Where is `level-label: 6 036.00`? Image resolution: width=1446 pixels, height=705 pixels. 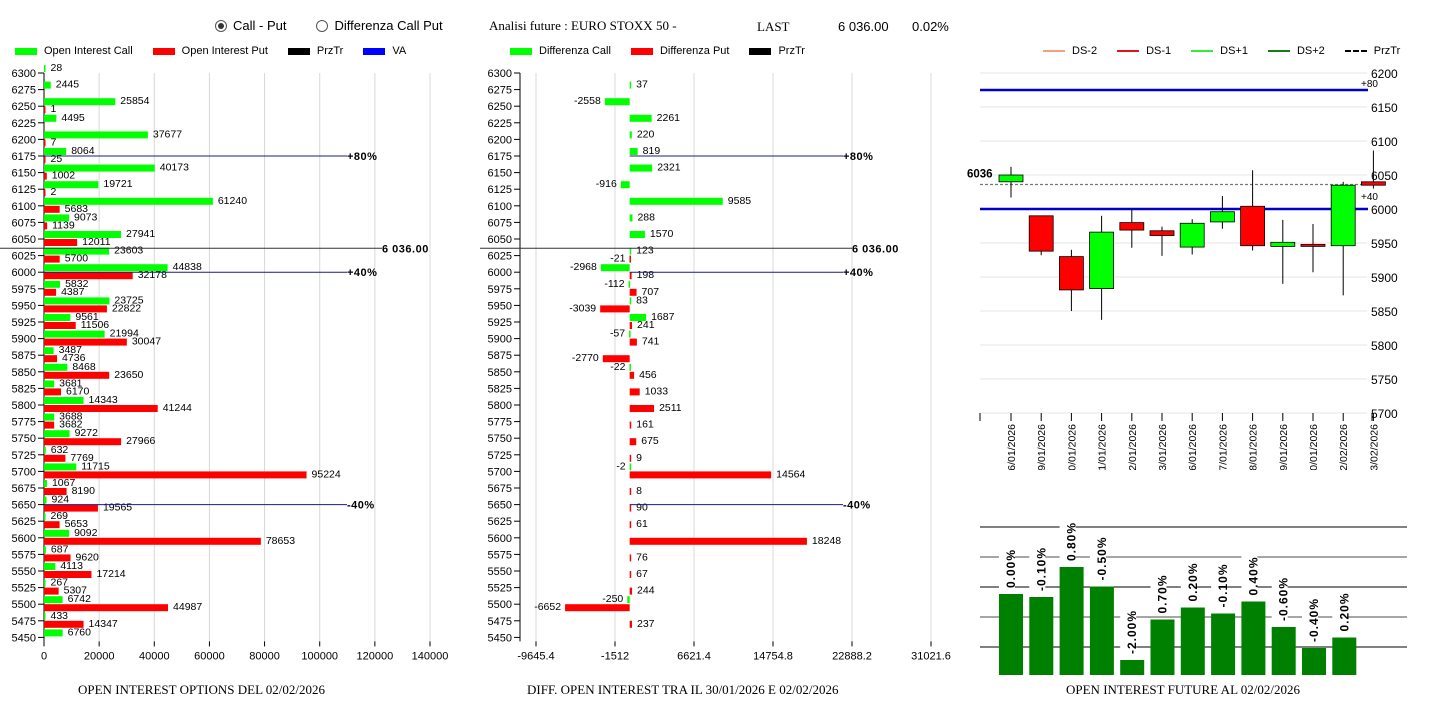
level-label: 6 036.00 is located at coordinates (405, 249).